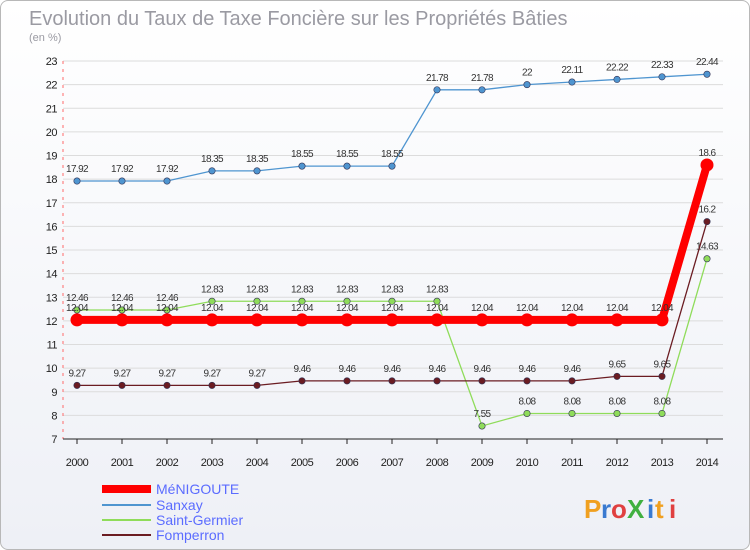  What do you see at coordinates (572, 70) in the screenshot?
I see `data-label: 22.11` at bounding box center [572, 70].